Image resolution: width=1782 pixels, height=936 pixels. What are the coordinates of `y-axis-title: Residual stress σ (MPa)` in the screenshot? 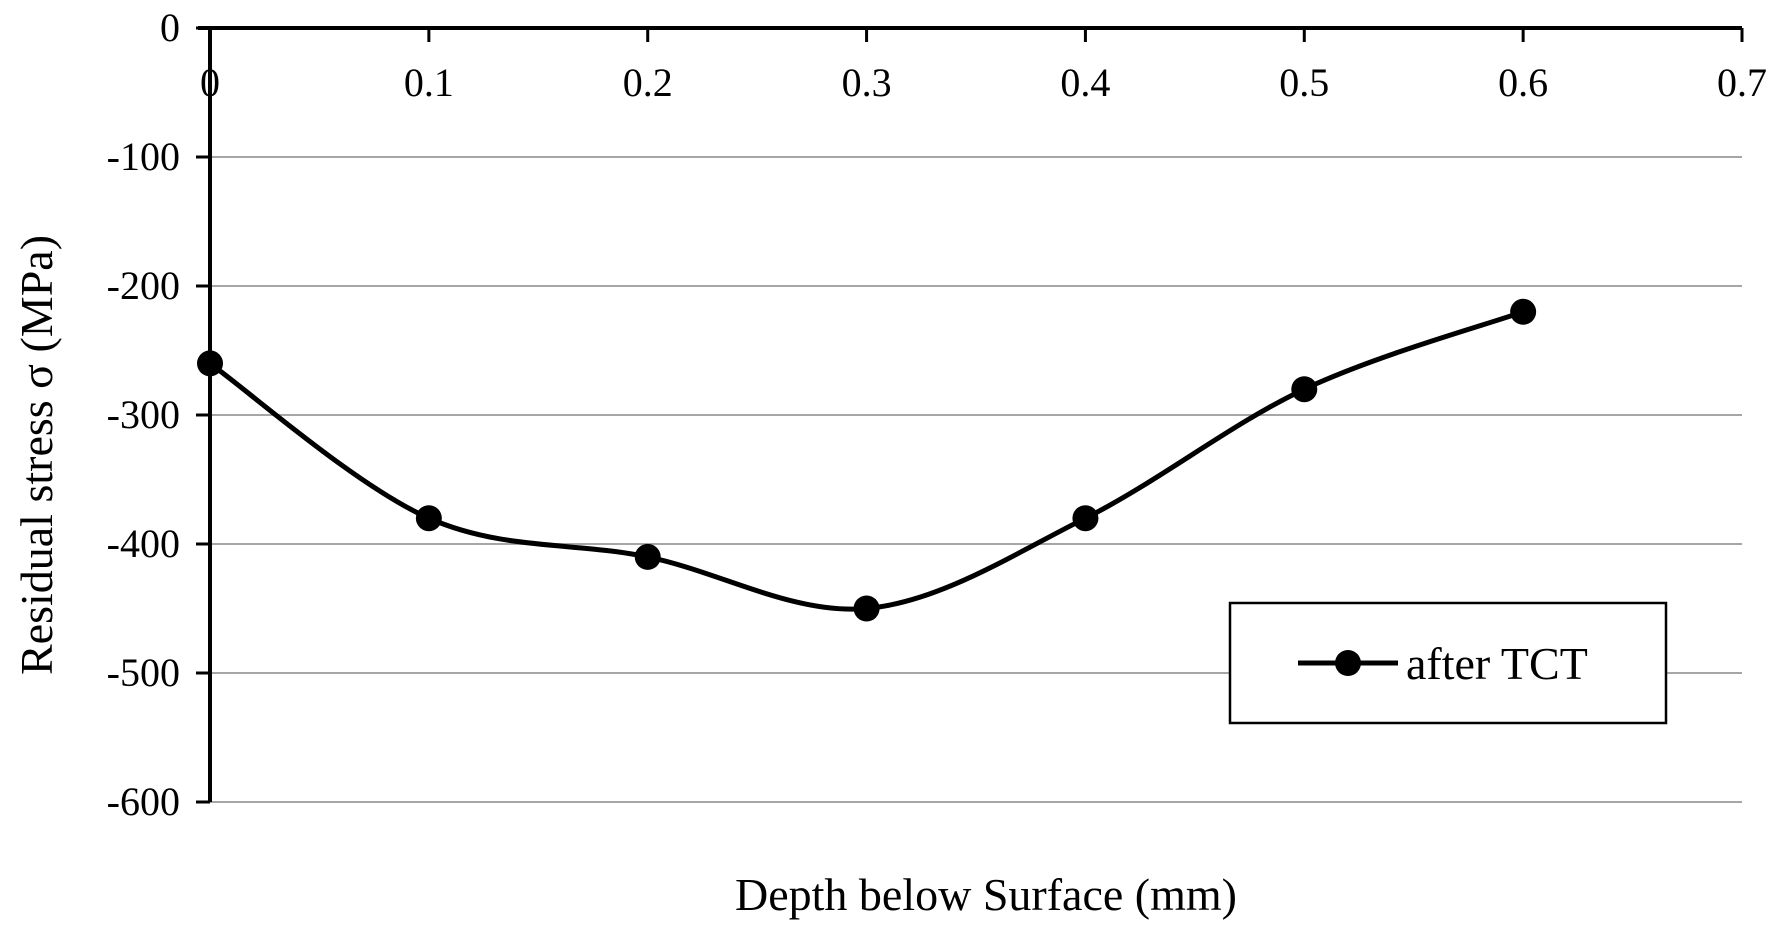 It's located at (36, 455).